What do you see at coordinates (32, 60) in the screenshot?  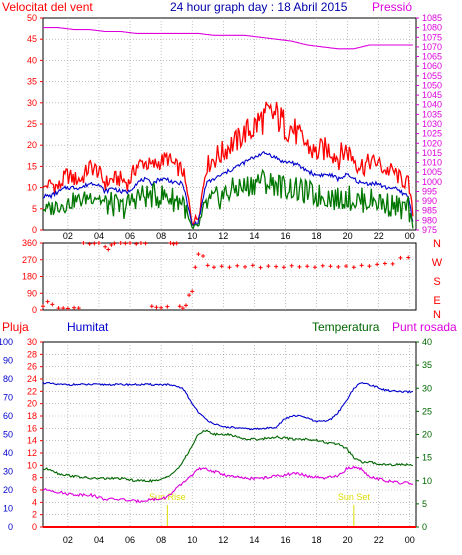 I see `wind-tick-label: 40` at bounding box center [32, 60].